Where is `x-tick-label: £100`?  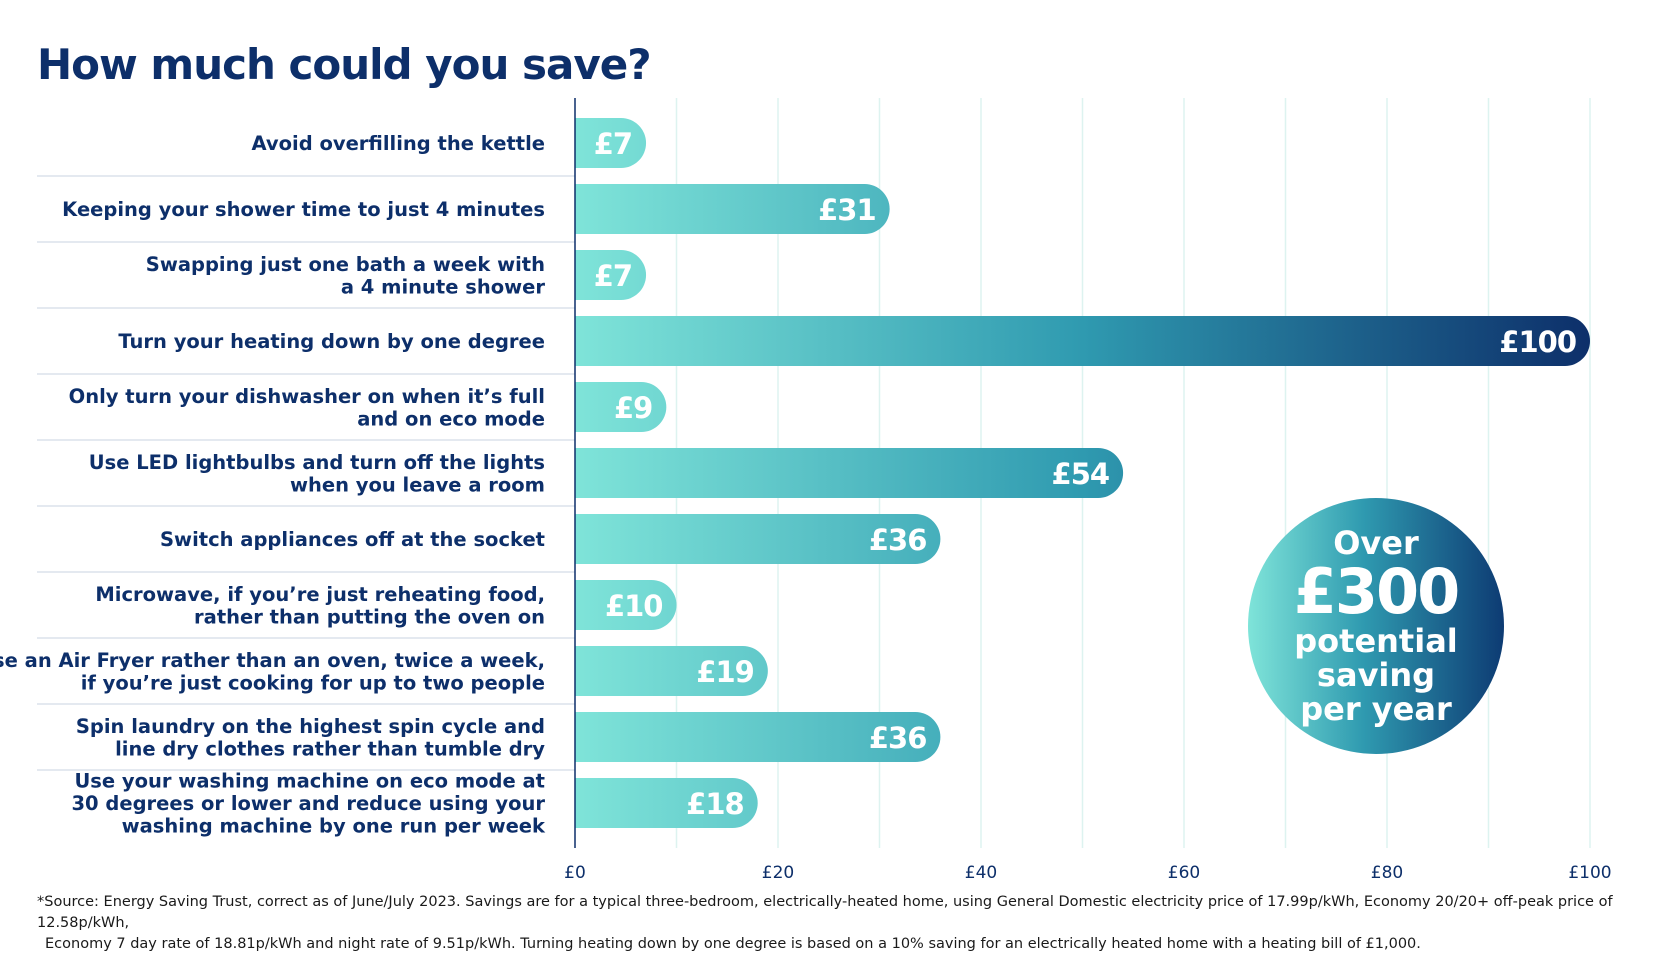
x-tick-label: £100 is located at coordinates (1589, 873).